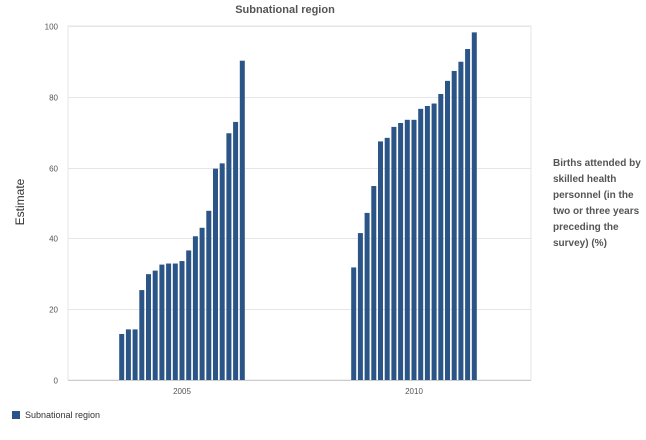  I want to click on chart-title: Subnational region, so click(285, 10).